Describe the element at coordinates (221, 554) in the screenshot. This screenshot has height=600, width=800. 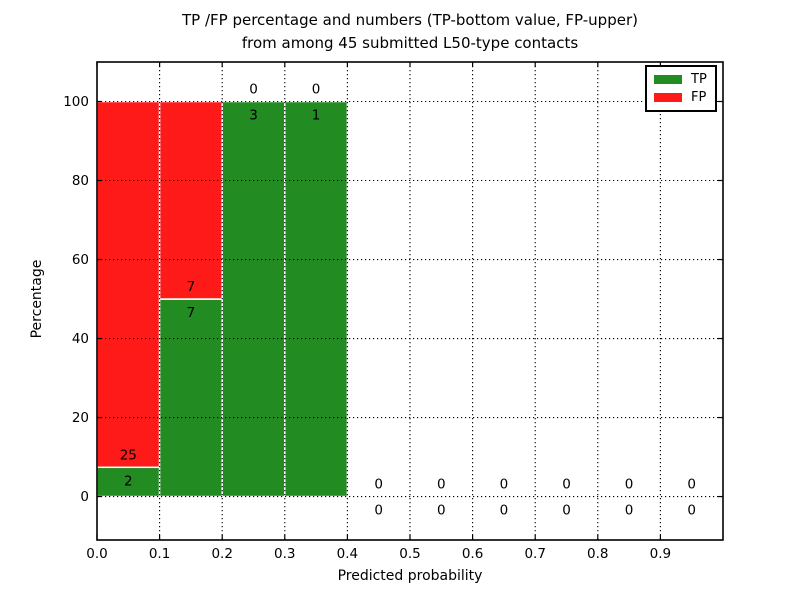
I see `x-tick-label: 0.2` at that location.